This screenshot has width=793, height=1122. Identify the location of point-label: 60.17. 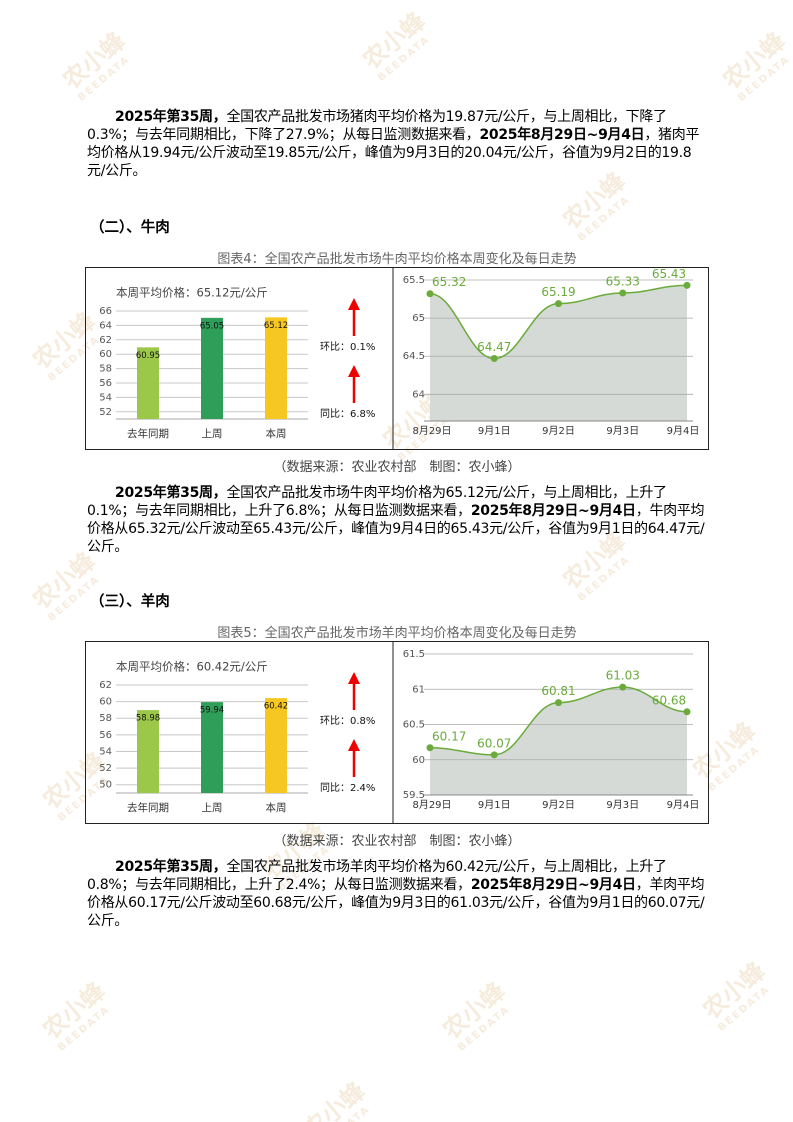
(449, 736).